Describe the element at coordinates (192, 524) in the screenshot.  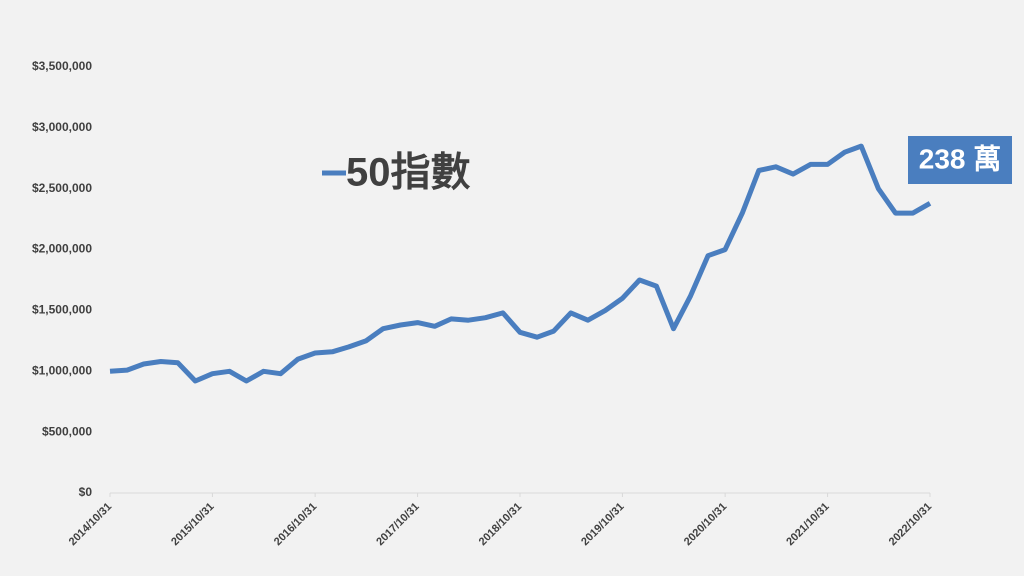
I see `x-tick-label: 2015/10/31` at that location.